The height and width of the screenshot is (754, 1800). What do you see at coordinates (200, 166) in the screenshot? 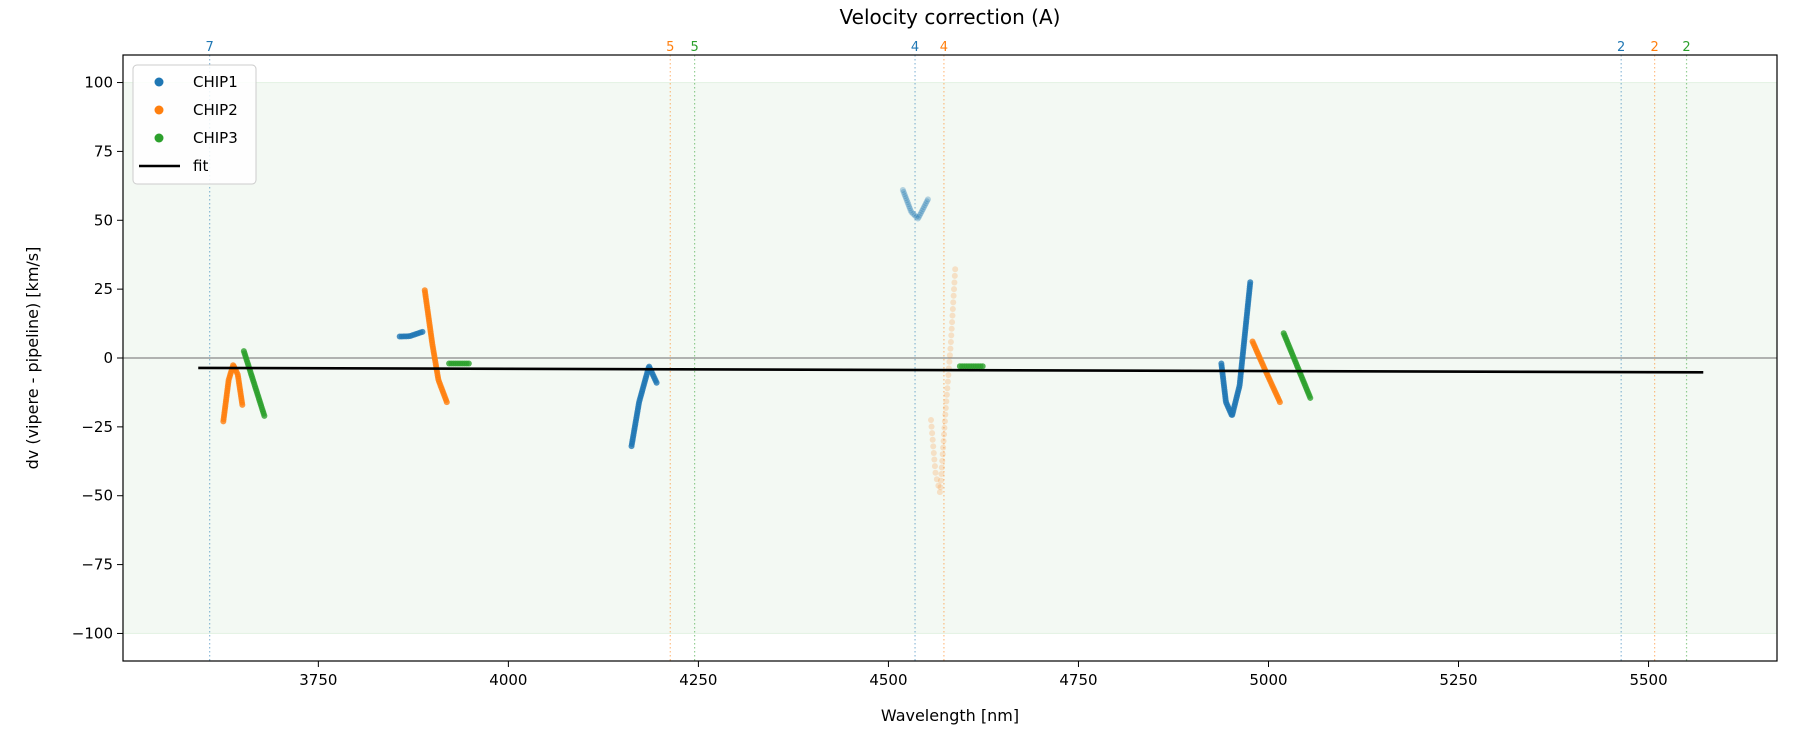
I see `legend-label: fit` at bounding box center [200, 166].